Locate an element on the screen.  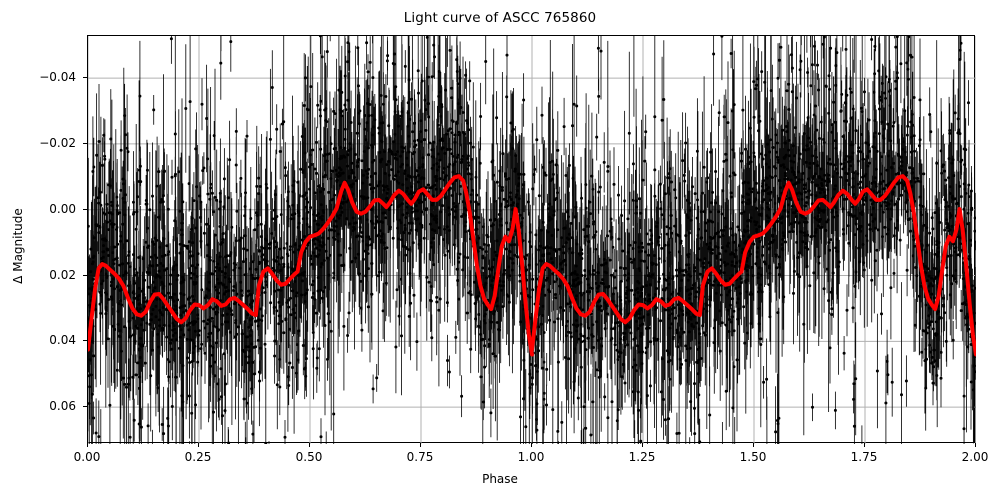
x-tick-label: 1.25 is located at coordinates (642, 457).